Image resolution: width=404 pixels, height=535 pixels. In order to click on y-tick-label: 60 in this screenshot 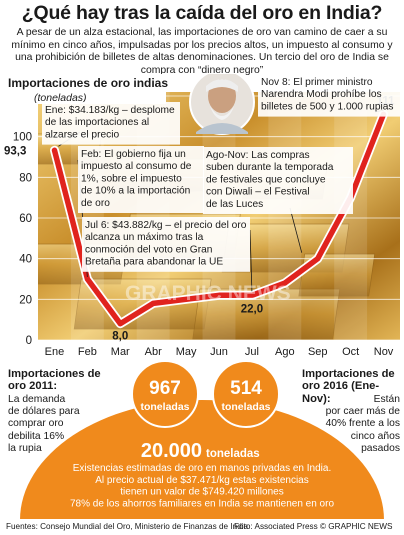, I will do `click(25, 219)`.